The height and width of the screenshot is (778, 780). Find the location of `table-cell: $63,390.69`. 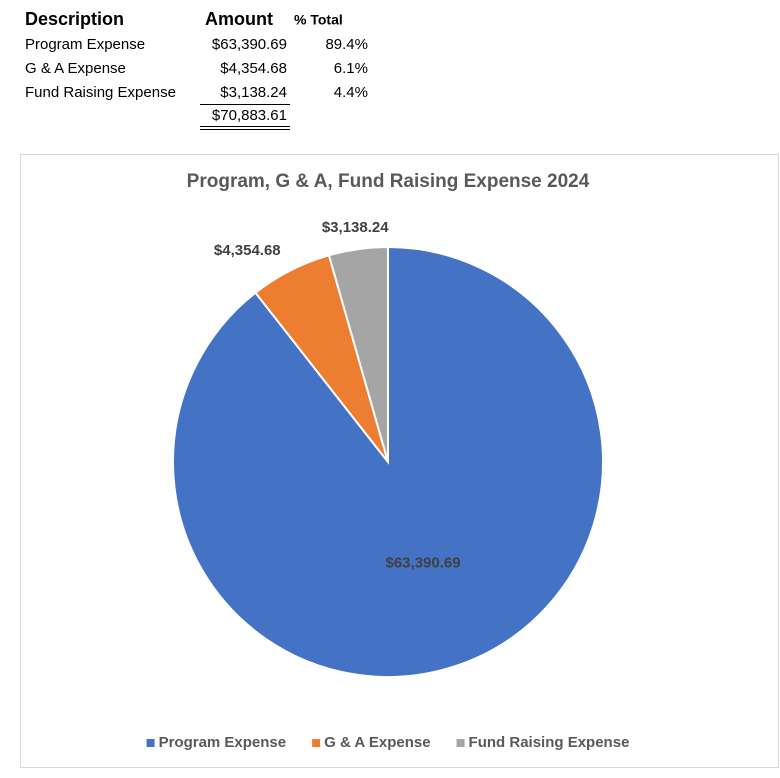

table-cell: $63,390.69 is located at coordinates (249, 44).